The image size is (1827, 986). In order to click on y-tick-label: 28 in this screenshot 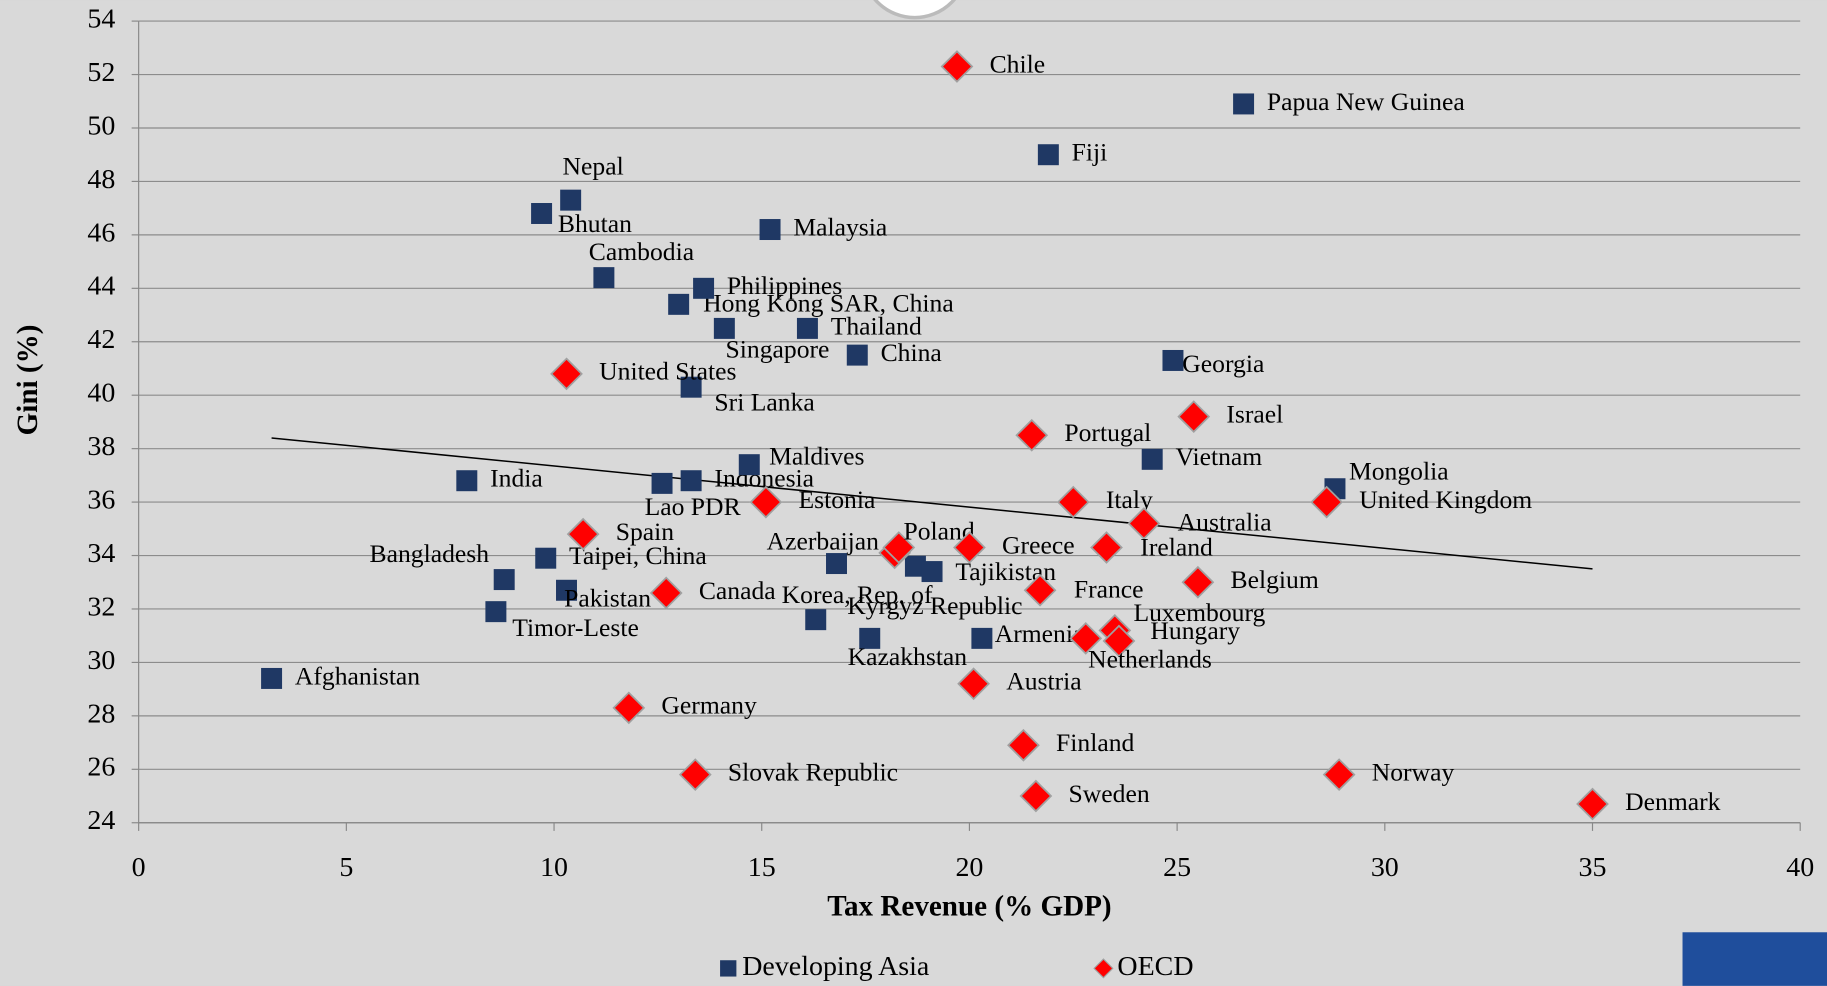, I will do `click(101, 713)`.